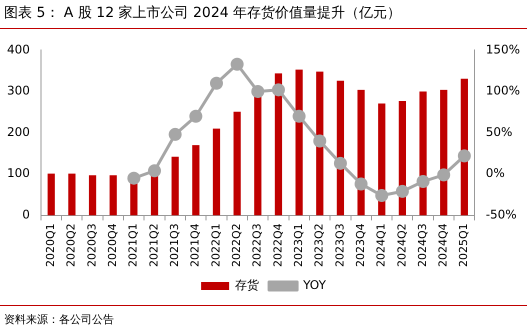 The width and height of the screenshot is (527, 333). Describe the element at coordinates (51, 245) in the screenshot. I see `x-tick-label: 2020Q1` at that location.